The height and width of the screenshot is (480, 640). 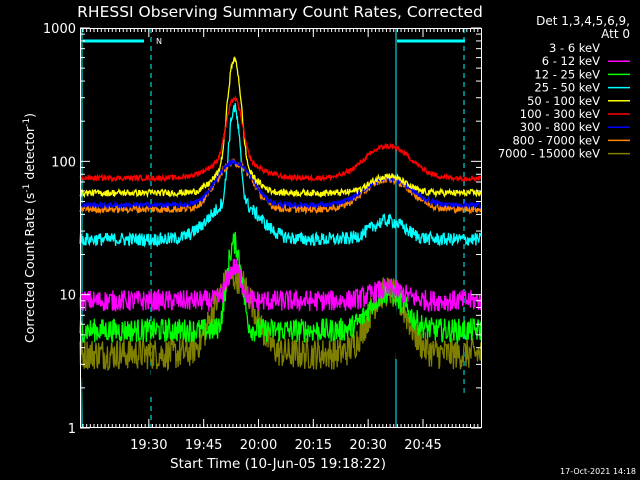 I want to click on series-line-12-25-kev, so click(x=280, y=288).